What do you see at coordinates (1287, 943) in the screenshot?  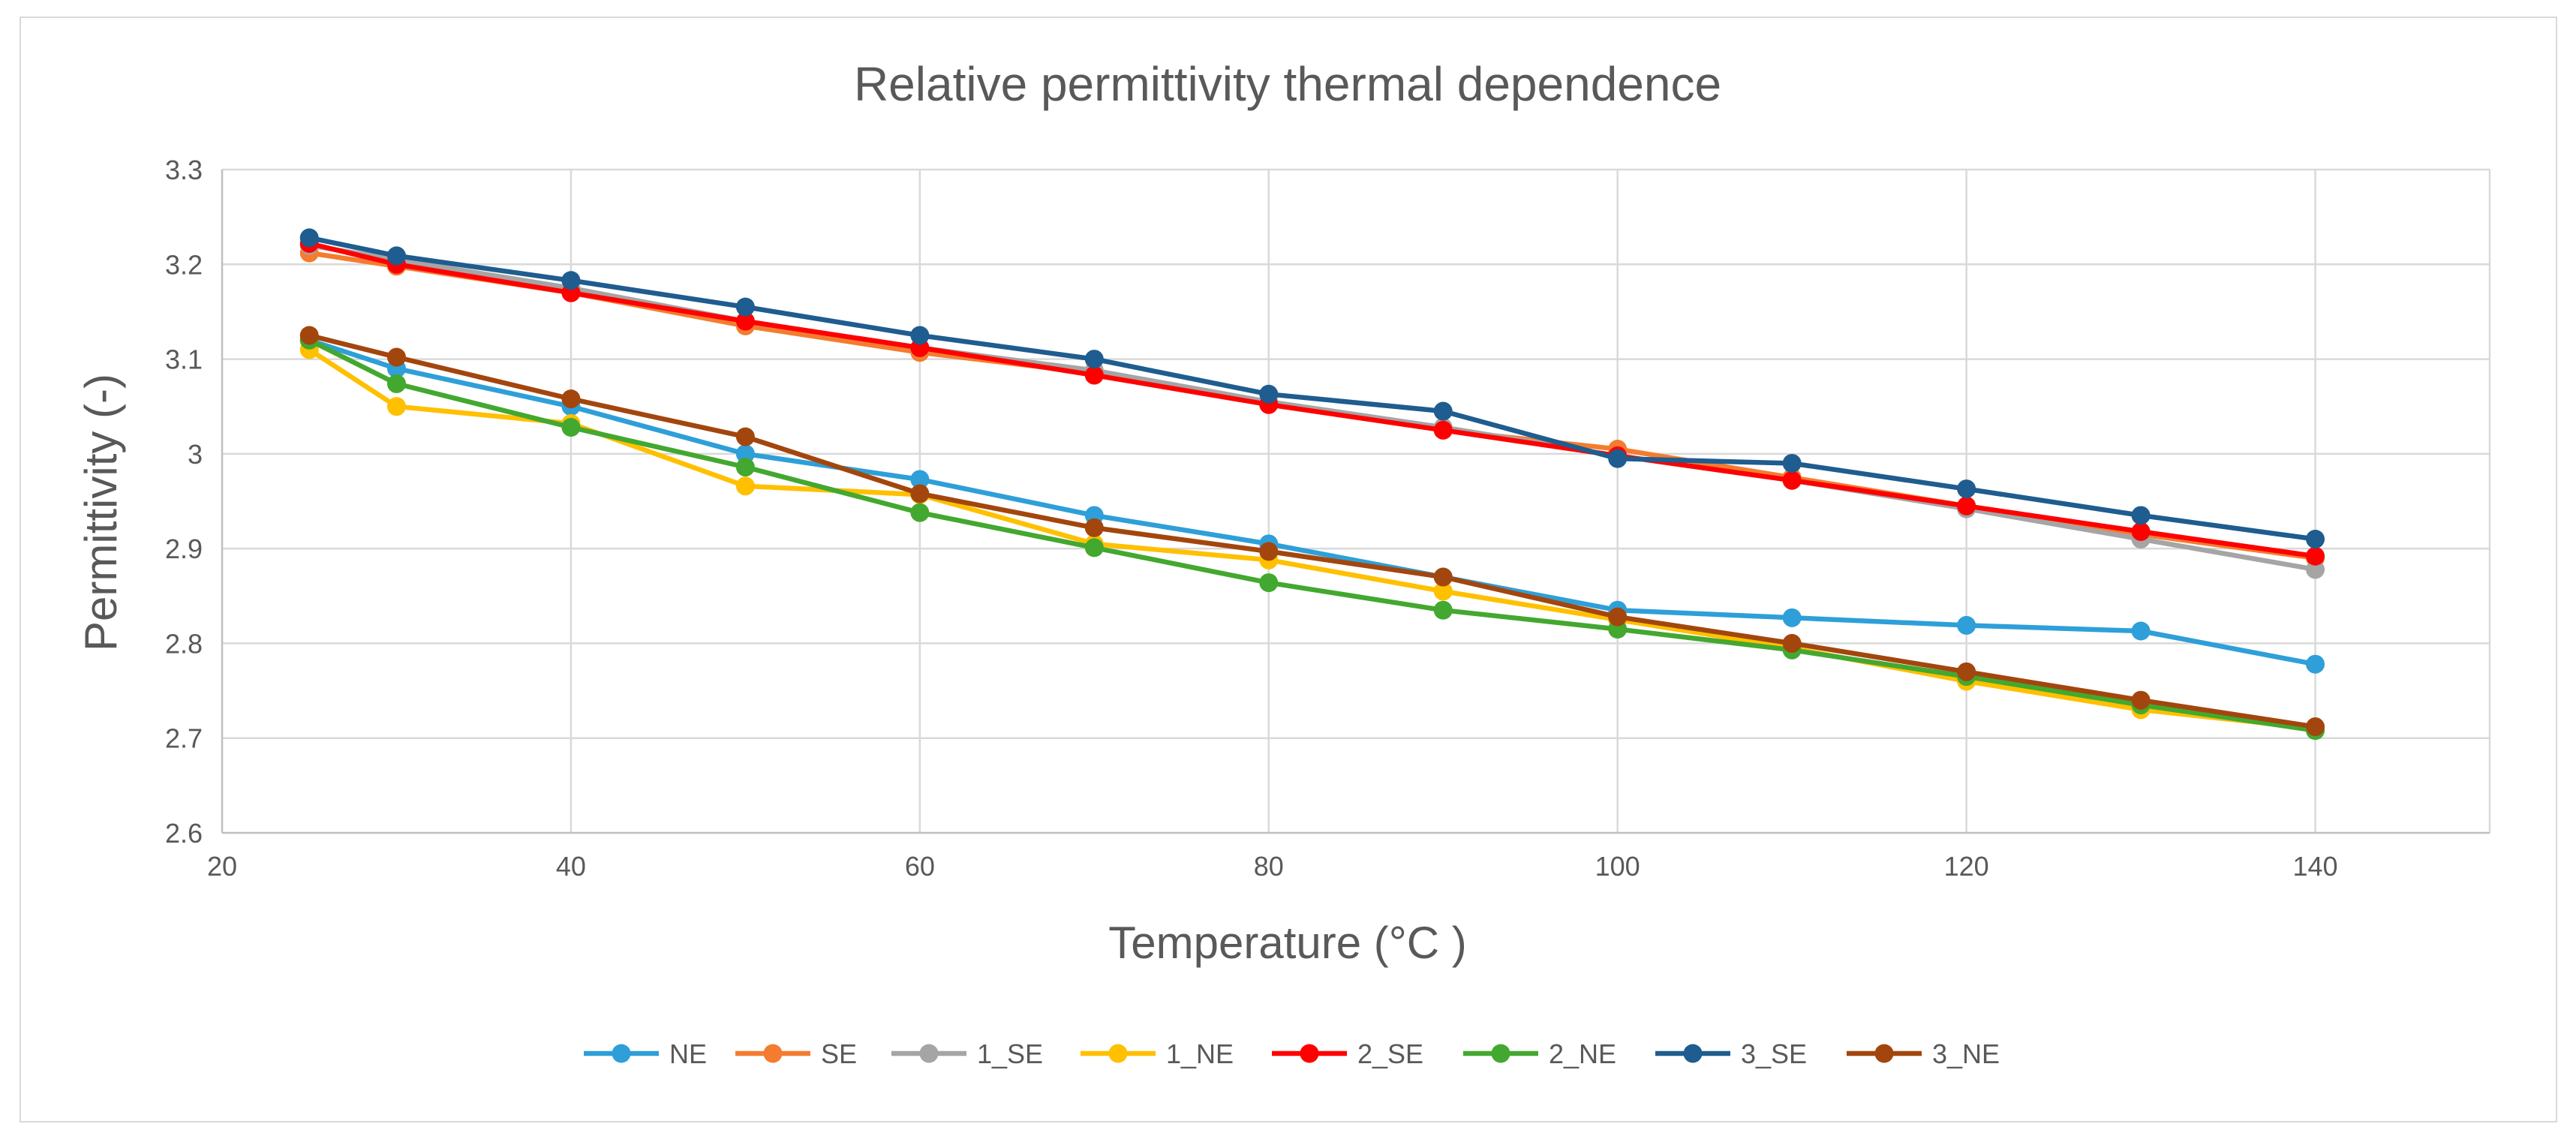 I see `x-axis-title: Temperature (°C )` at bounding box center [1287, 943].